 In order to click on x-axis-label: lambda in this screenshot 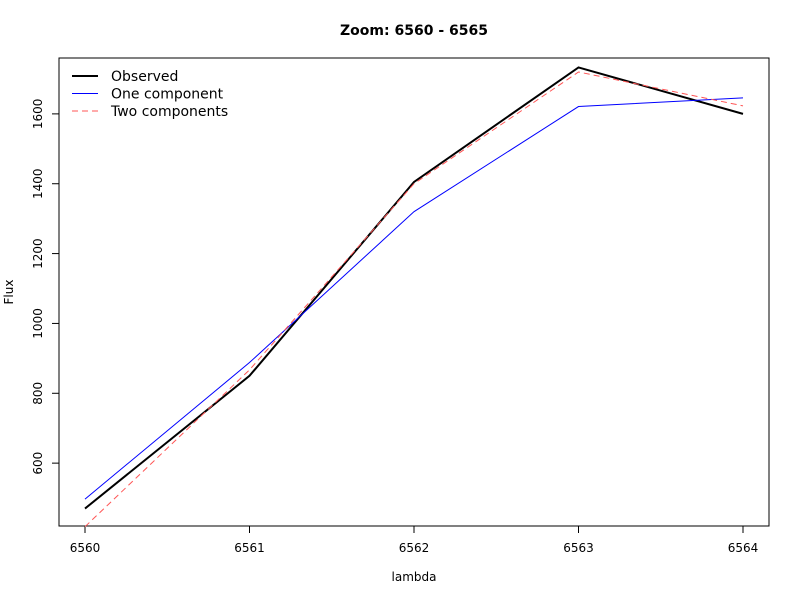, I will do `click(414, 577)`.